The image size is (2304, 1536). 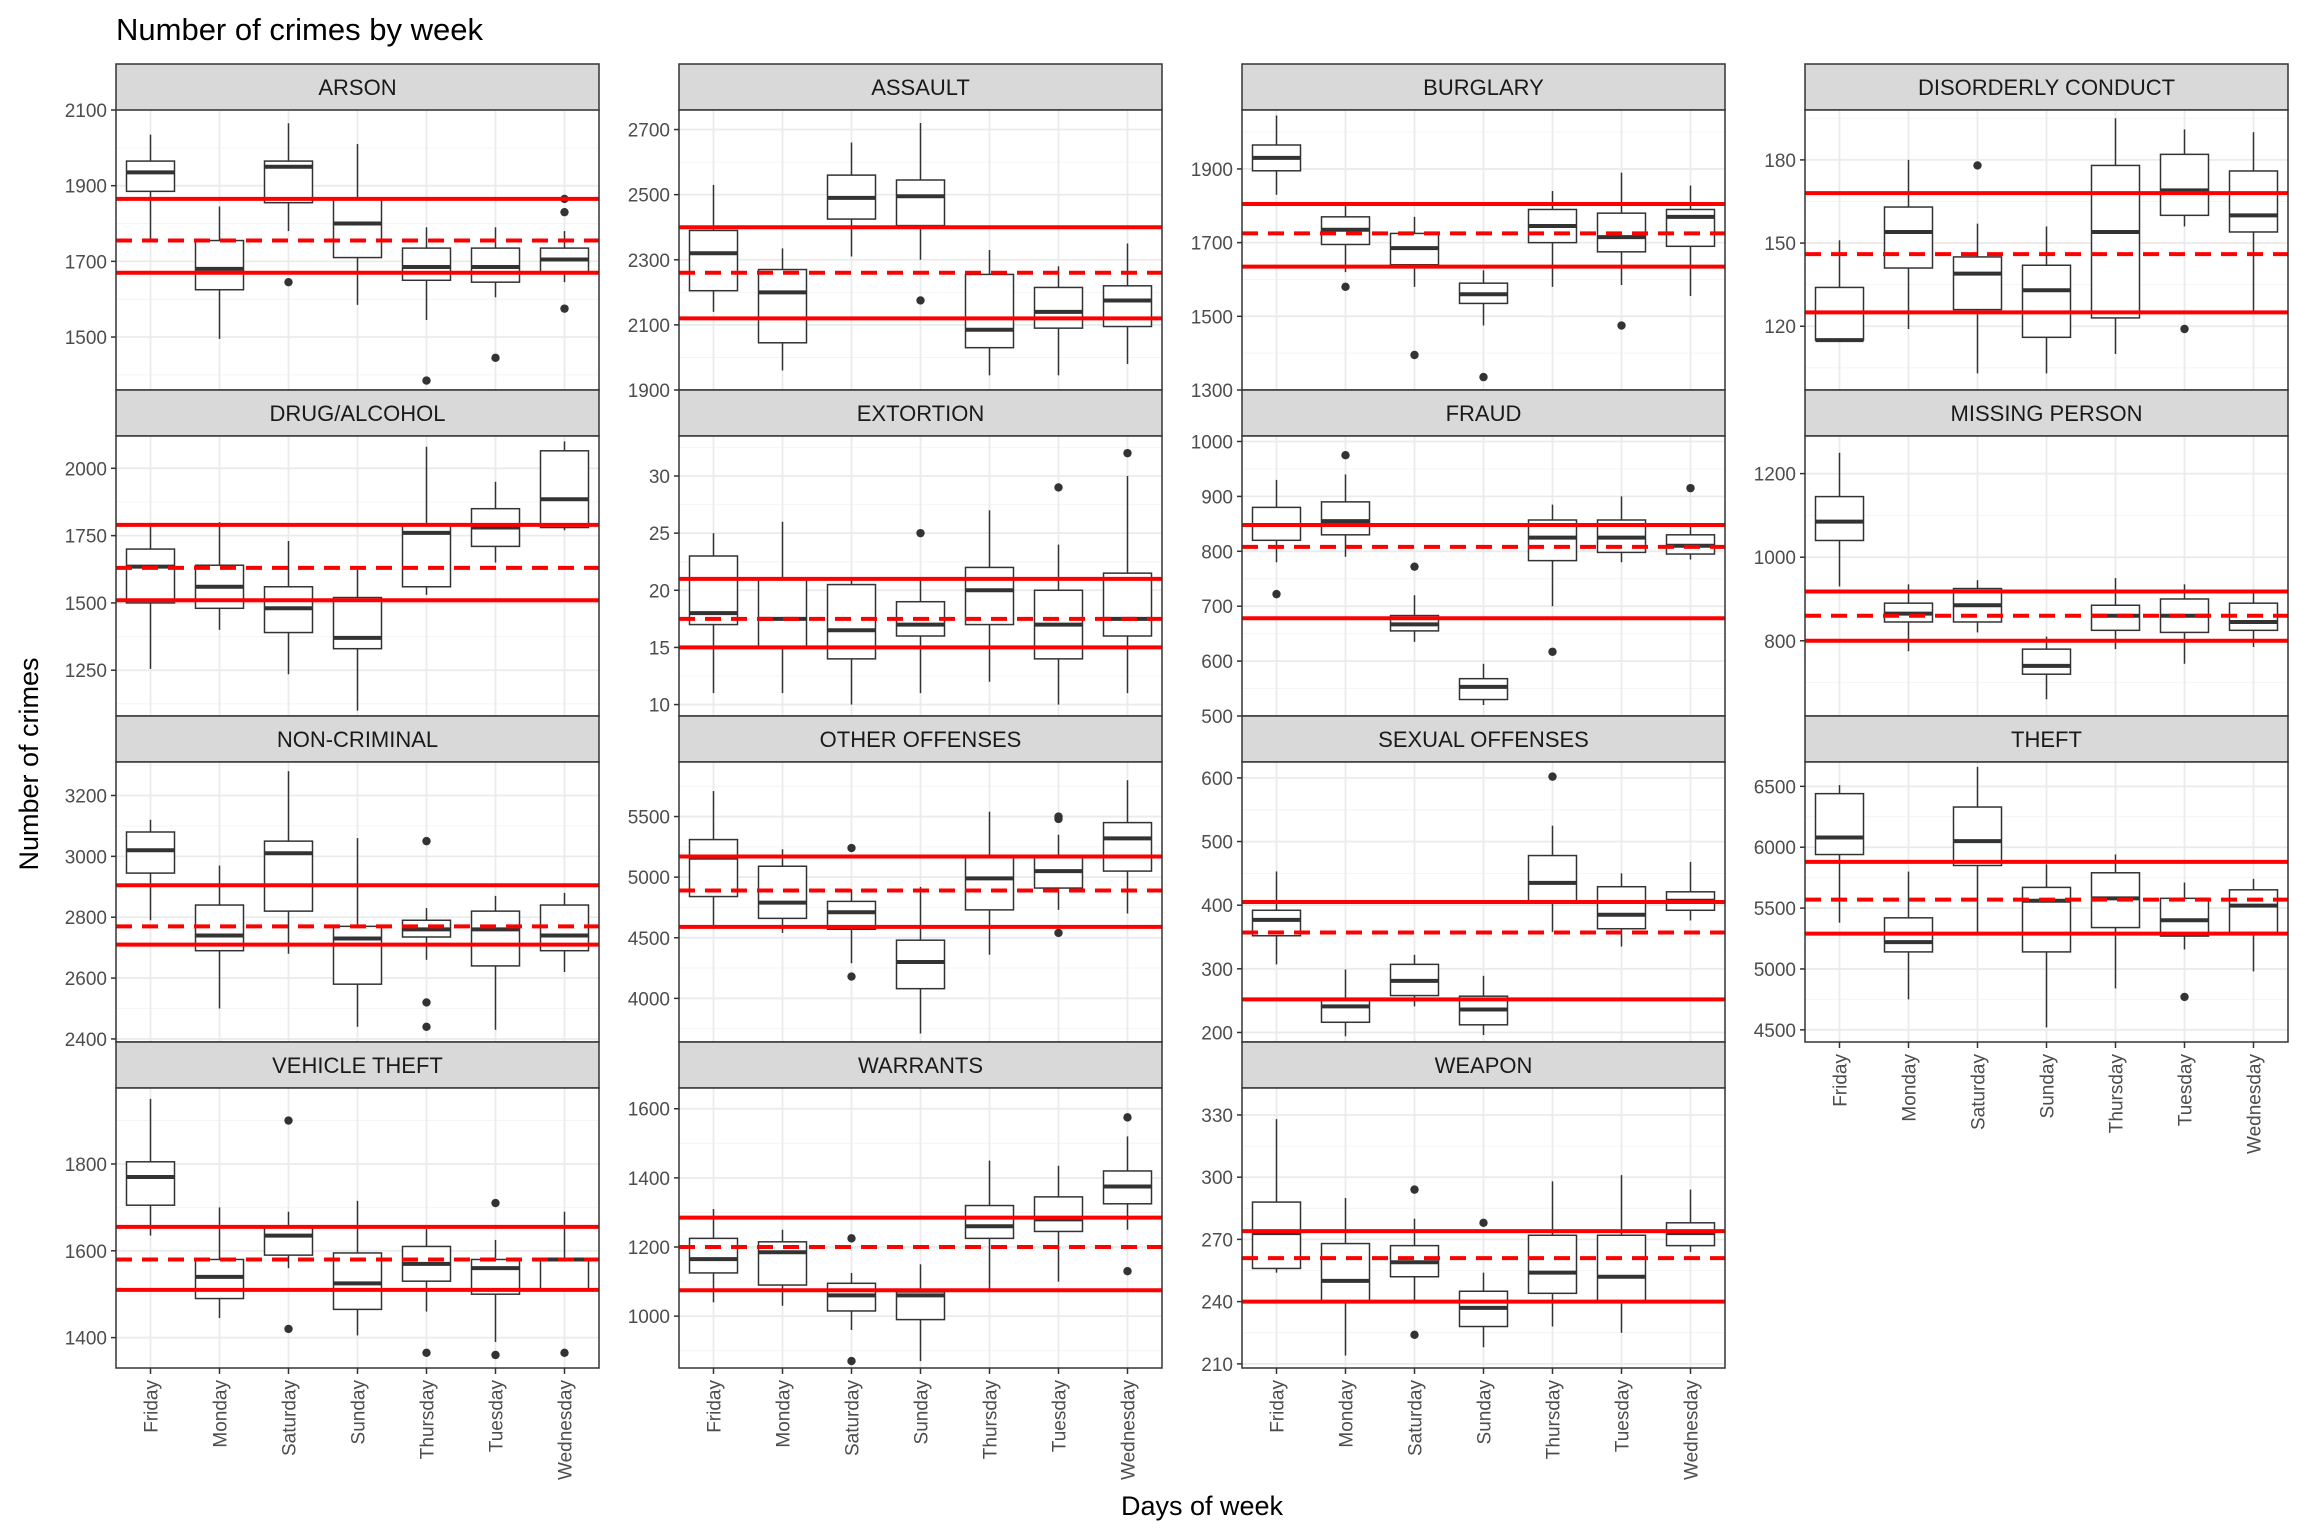 I want to click on y-tick-label: 180, so click(x=1780, y=161).